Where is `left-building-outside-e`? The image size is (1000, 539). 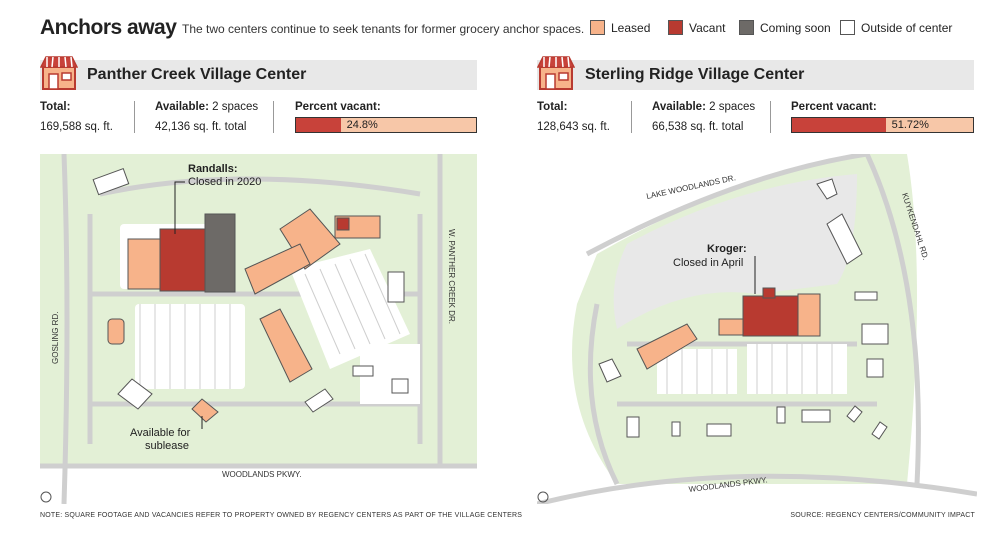 left-building-outside-e is located at coordinates (396, 287).